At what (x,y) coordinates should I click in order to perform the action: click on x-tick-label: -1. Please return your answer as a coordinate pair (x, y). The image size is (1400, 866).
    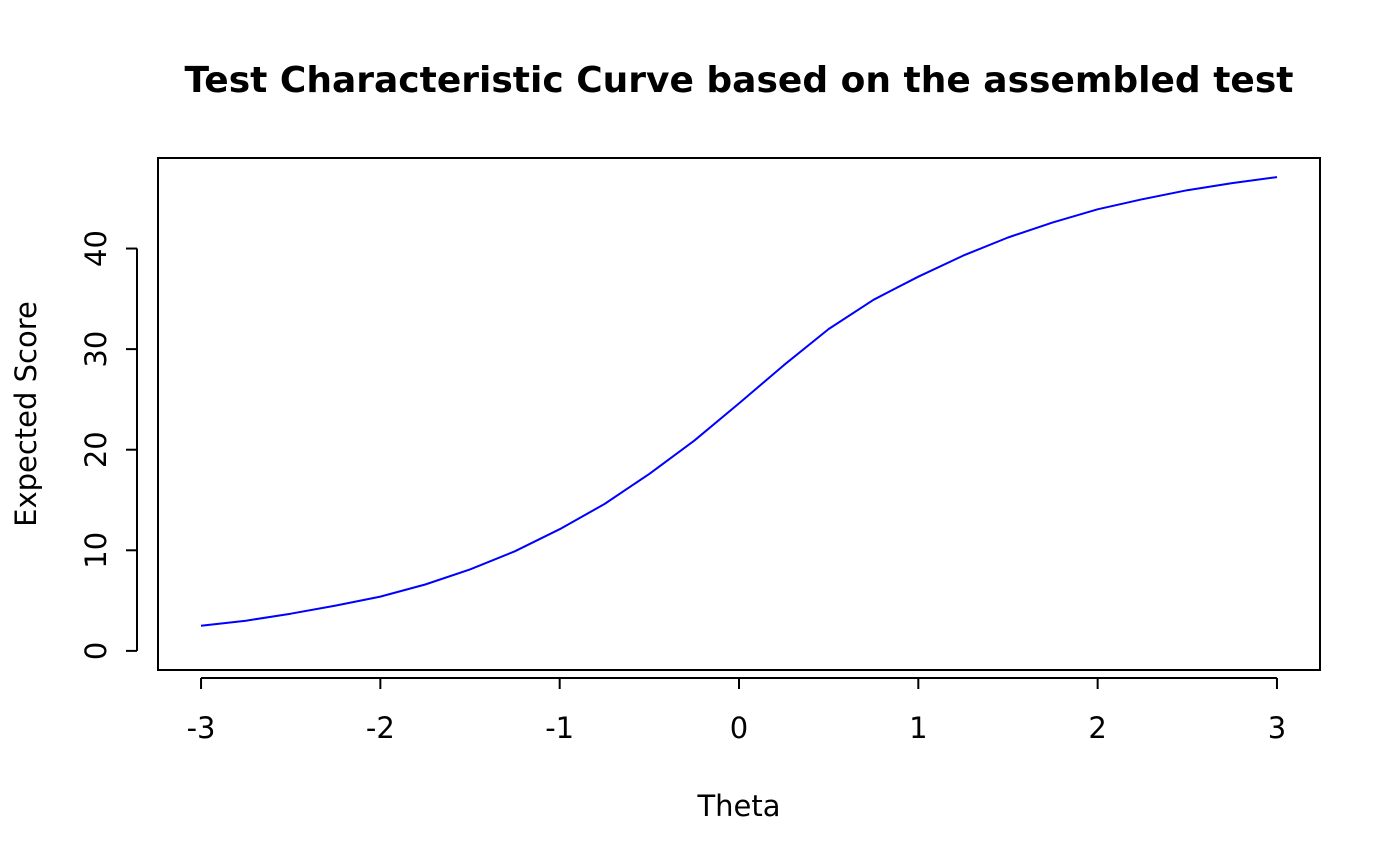
    Looking at the image, I should click on (559, 728).